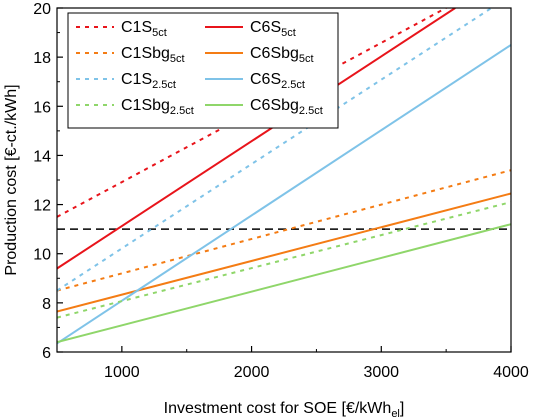  What do you see at coordinates (42, 9) in the screenshot?
I see `y-tick-label: 20` at bounding box center [42, 9].